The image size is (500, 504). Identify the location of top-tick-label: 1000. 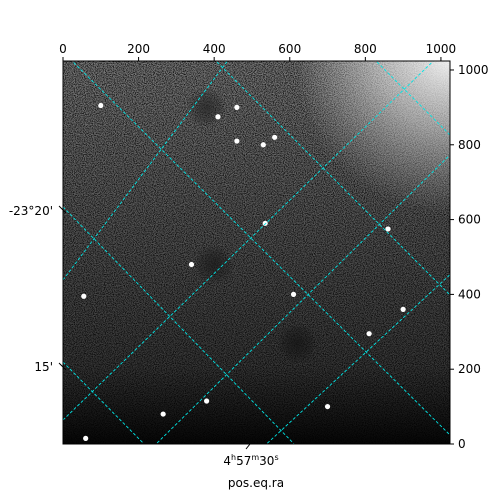
(441, 49).